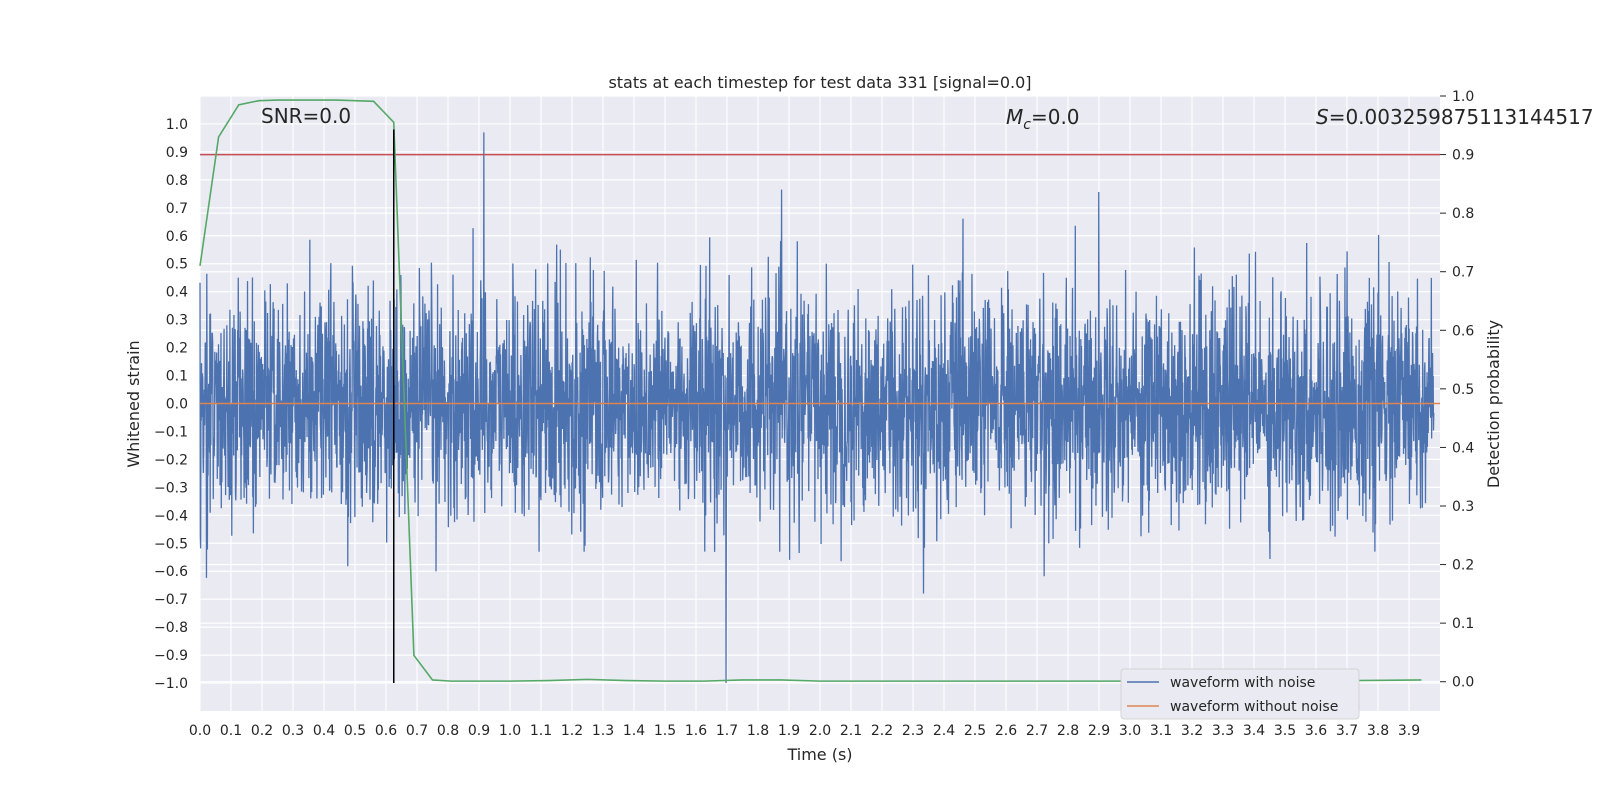 Image resolution: width=1600 pixels, height=800 pixels. Describe the element at coordinates (1463, 566) in the screenshot. I see `y-right-tick-label: 0.2` at that location.